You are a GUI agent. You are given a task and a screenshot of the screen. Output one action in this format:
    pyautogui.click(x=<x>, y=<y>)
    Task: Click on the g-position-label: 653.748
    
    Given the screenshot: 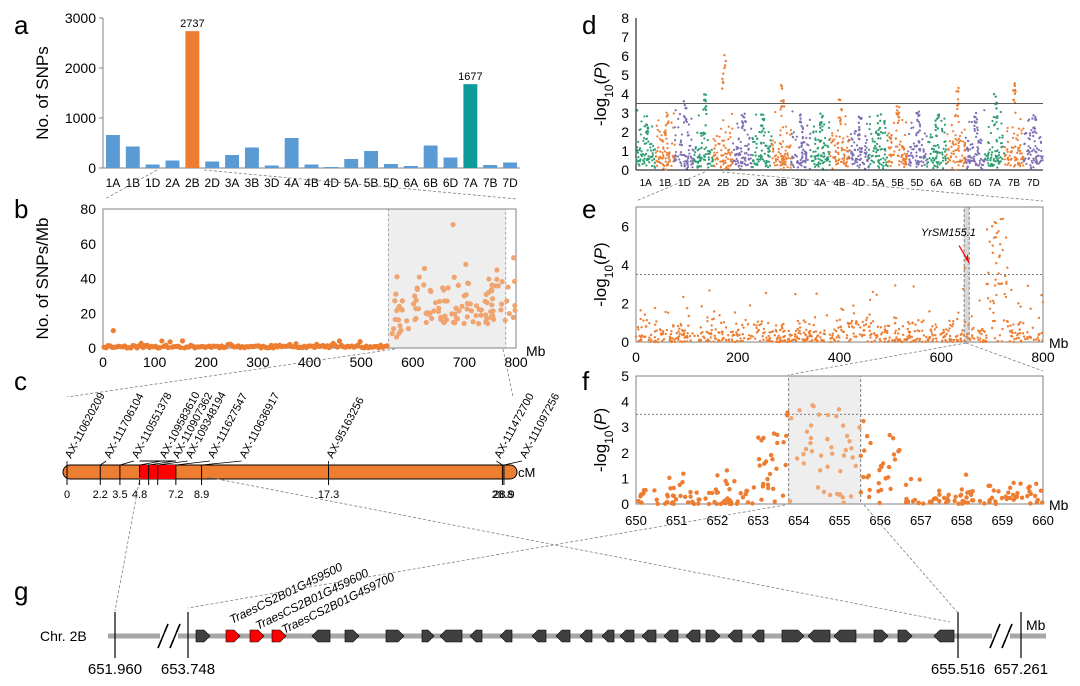 What is the action you would take?
    pyautogui.click(x=188, y=669)
    